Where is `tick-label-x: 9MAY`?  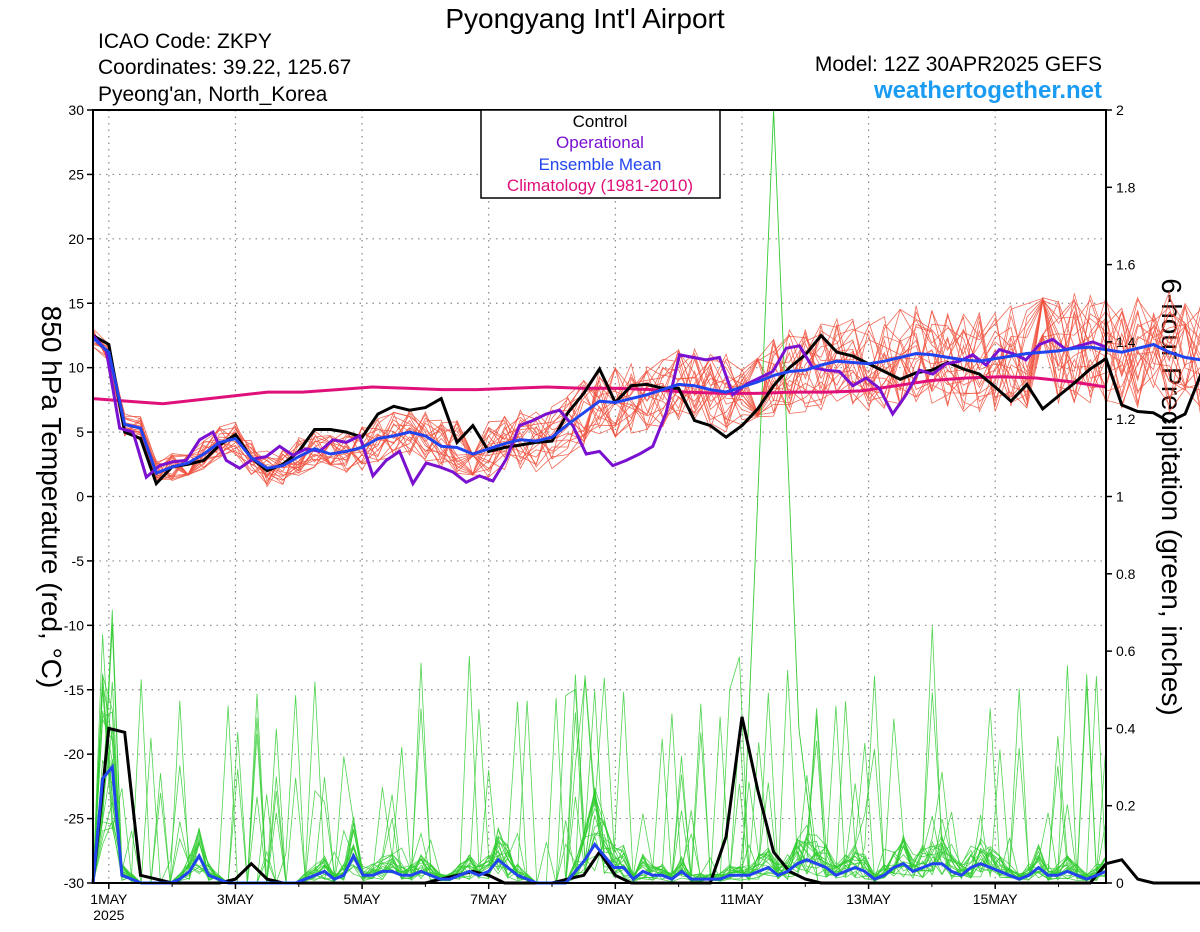 tick-label-x: 9MAY is located at coordinates (616, 899).